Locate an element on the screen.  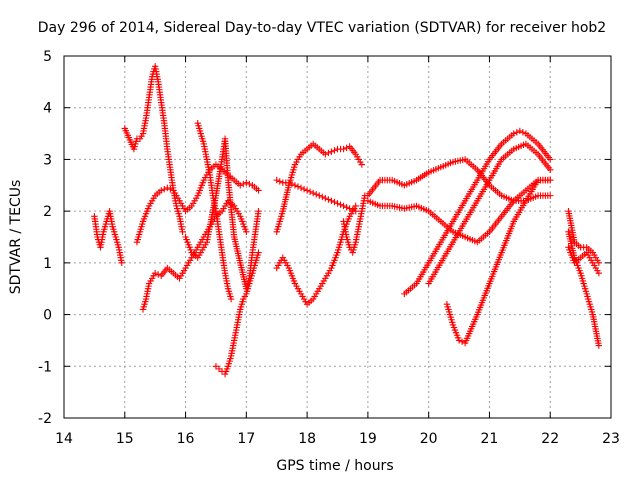
x-tick-label: 17 is located at coordinates (246, 439).